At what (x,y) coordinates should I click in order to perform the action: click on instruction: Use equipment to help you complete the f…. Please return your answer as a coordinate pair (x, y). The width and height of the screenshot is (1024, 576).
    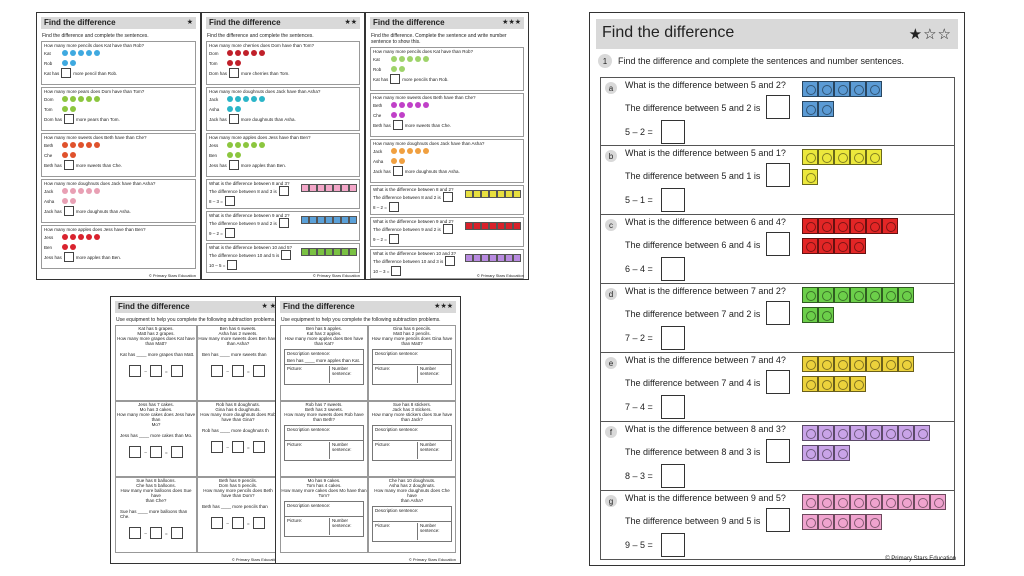
    Looking at the image, I should click on (361, 320).